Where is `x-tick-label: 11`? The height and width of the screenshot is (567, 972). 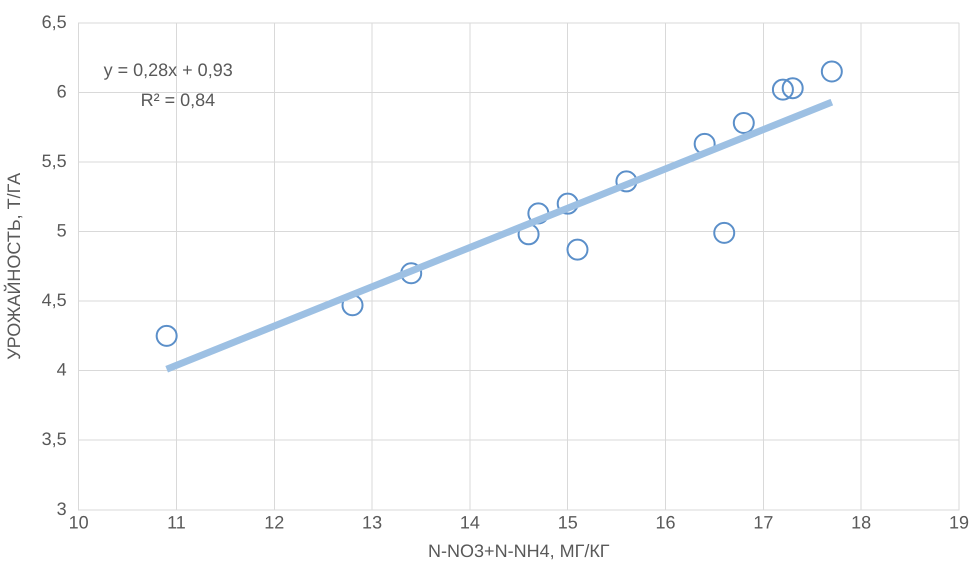 x-tick-label: 11 is located at coordinates (176, 522).